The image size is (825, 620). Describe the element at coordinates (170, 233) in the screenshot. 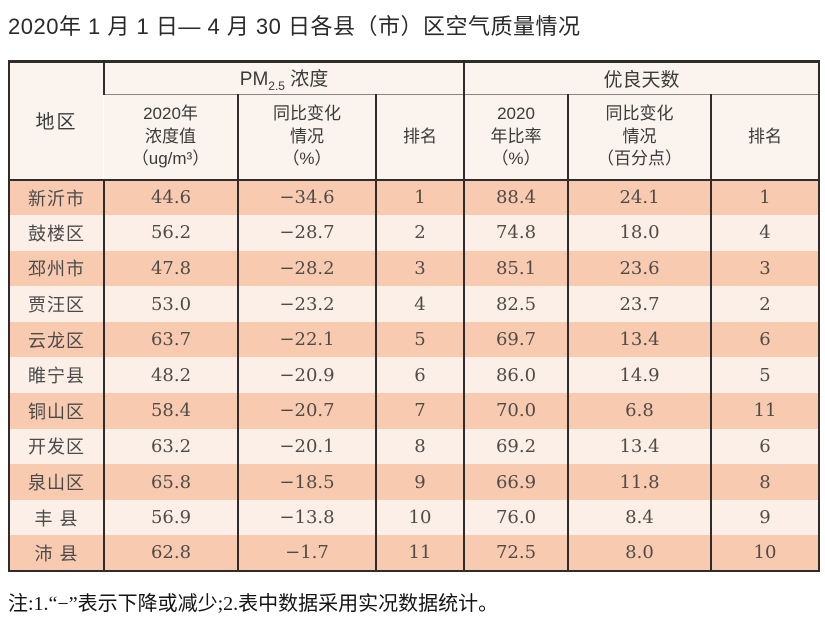

I see `pm-value-cell: 56.2` at that location.